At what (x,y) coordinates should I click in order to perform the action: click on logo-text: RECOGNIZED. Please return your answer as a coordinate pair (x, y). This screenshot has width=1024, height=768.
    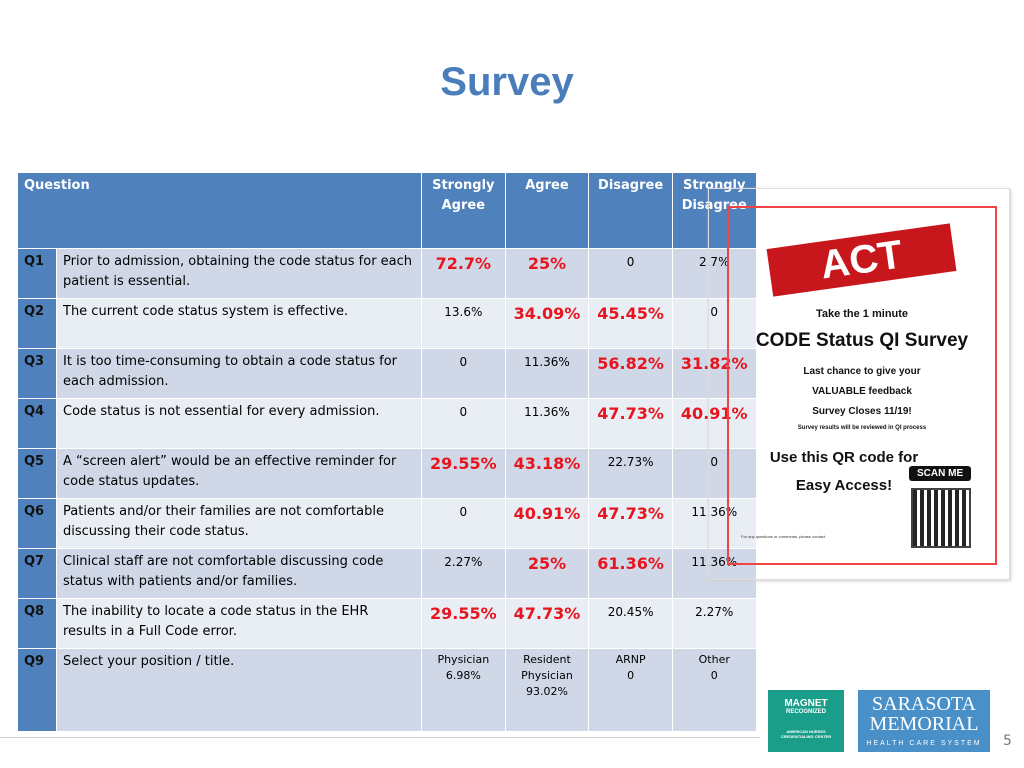
    Looking at the image, I should click on (805, 712).